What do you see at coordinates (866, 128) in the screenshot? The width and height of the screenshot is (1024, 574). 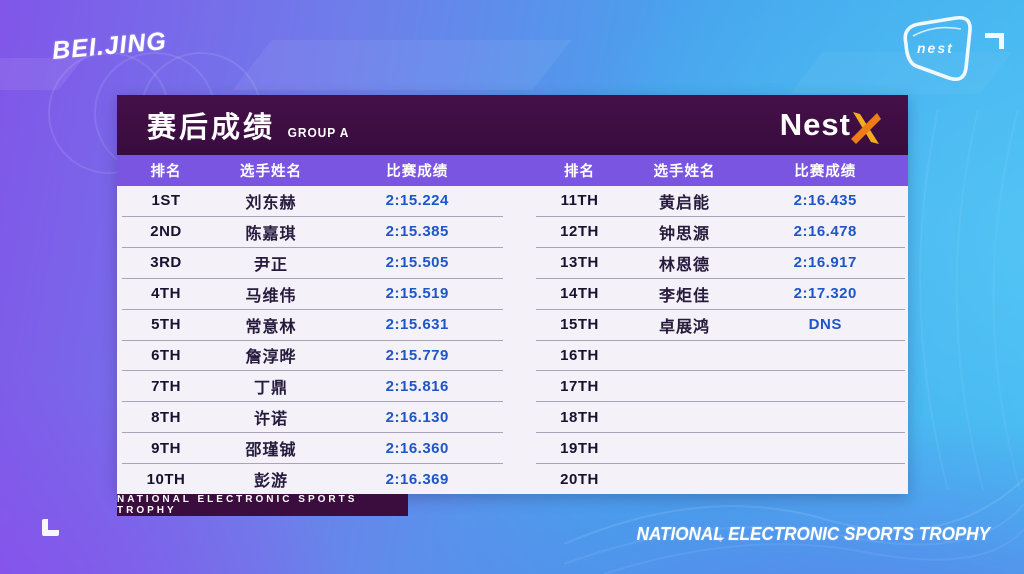 I see `nest-x-icon` at bounding box center [866, 128].